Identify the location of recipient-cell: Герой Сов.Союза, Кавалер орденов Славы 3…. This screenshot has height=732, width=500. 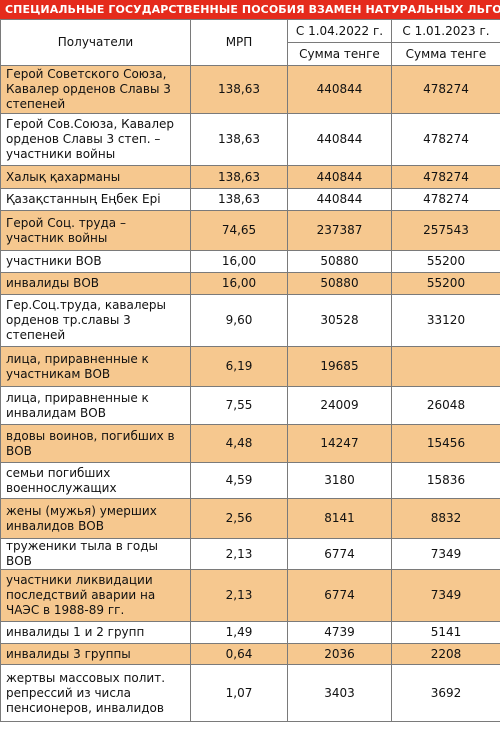
(95, 139).